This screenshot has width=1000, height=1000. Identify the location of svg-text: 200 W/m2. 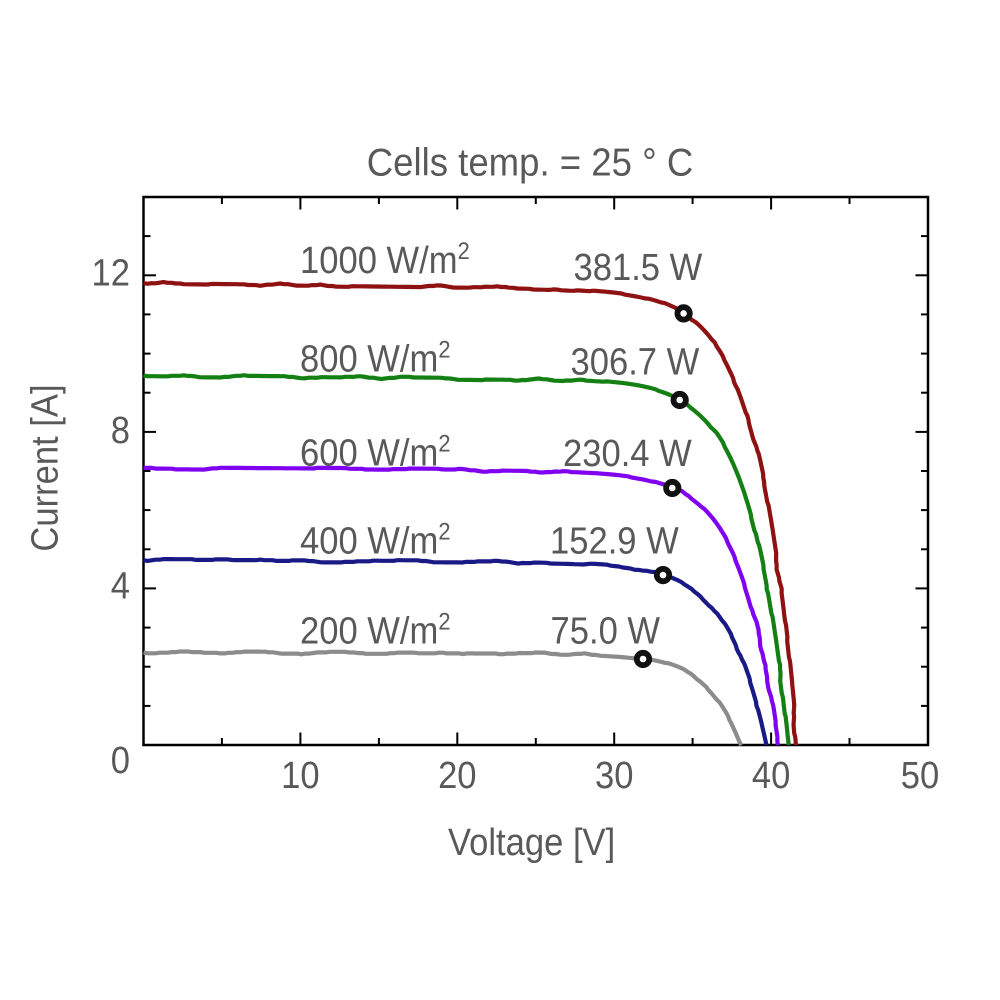
(375, 630).